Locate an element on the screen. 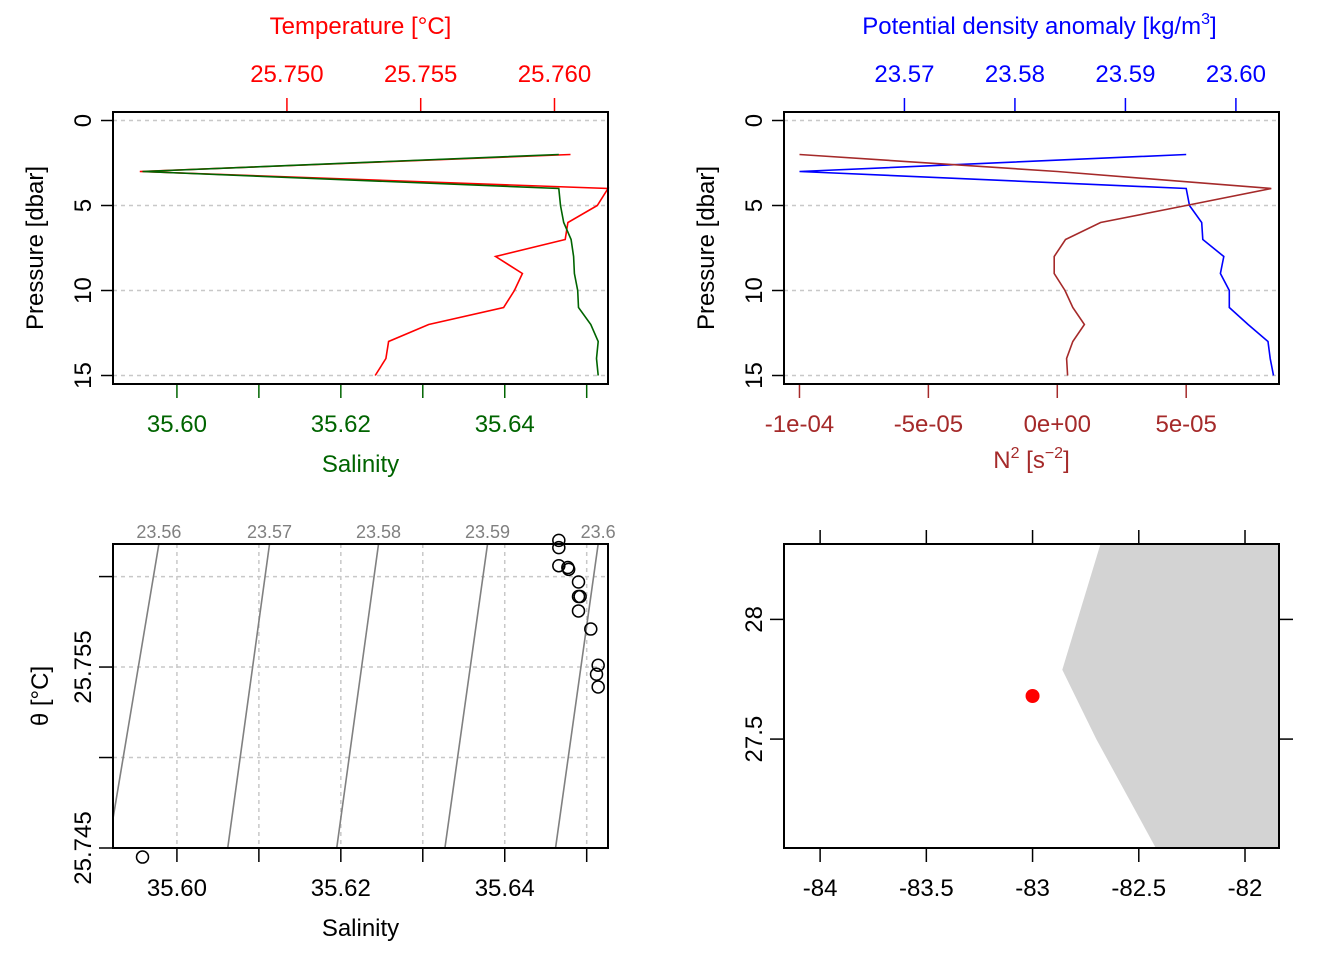 The height and width of the screenshot is (960, 1344). top-tick-label: 23.59 is located at coordinates (1125, 74).